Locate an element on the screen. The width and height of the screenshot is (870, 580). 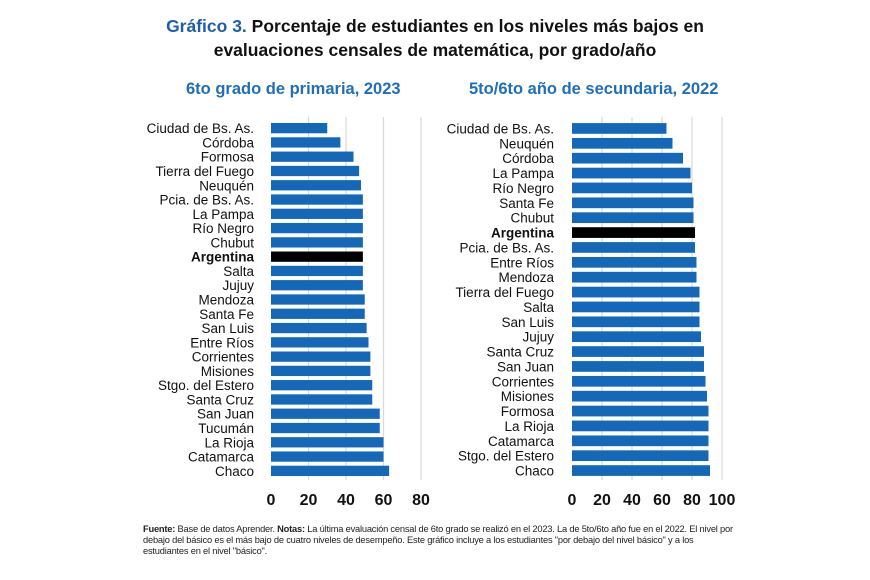
left-category-label-13: Santa Fe is located at coordinates (226, 314).